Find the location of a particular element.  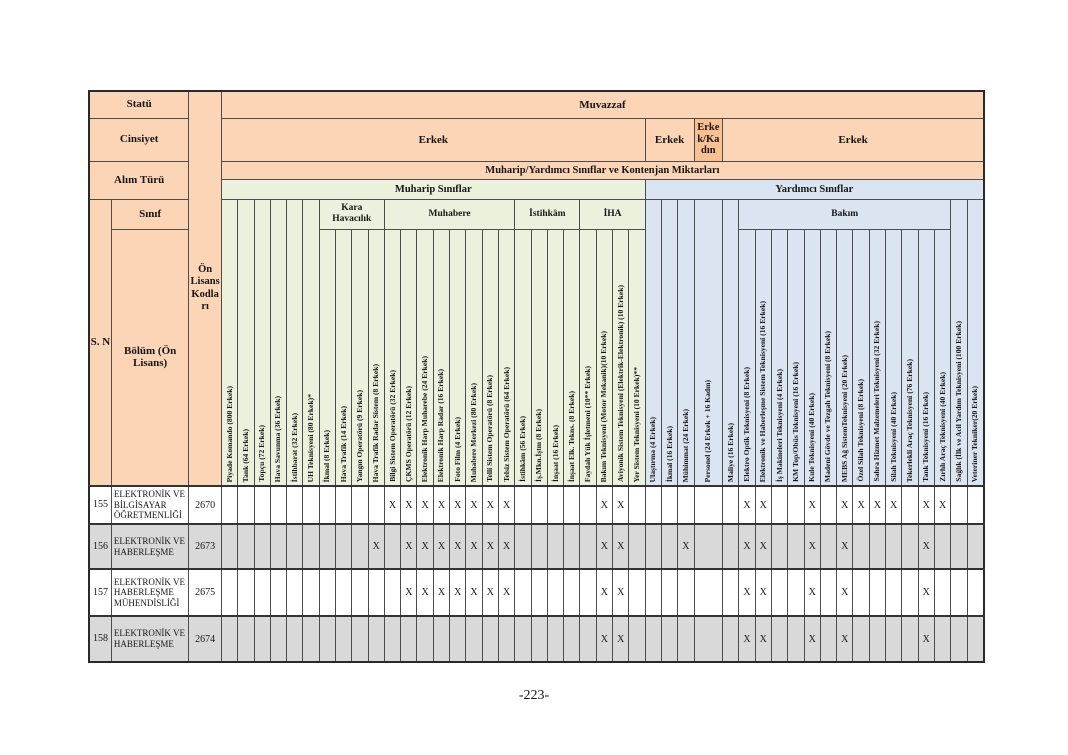

column-header-label: İkmal (16 Erkek) is located at coordinates (669, 453).